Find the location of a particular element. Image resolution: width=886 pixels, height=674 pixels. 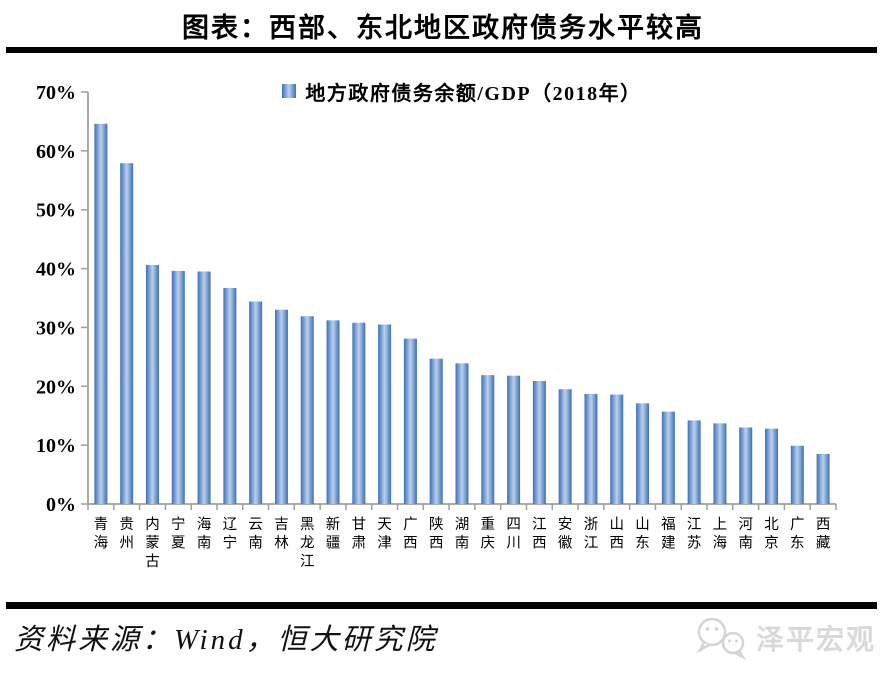

y-tick-label: 30% is located at coordinates (56, 328).